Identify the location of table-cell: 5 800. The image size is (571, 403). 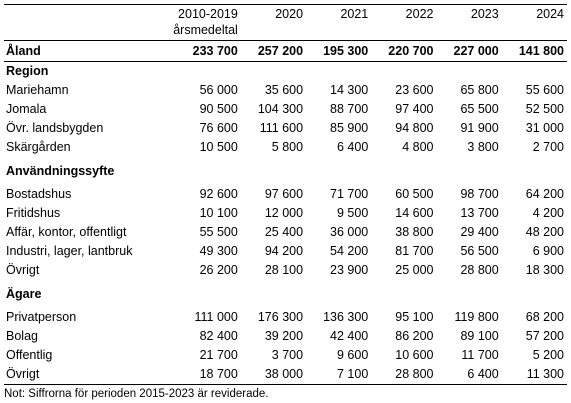
(287, 147).